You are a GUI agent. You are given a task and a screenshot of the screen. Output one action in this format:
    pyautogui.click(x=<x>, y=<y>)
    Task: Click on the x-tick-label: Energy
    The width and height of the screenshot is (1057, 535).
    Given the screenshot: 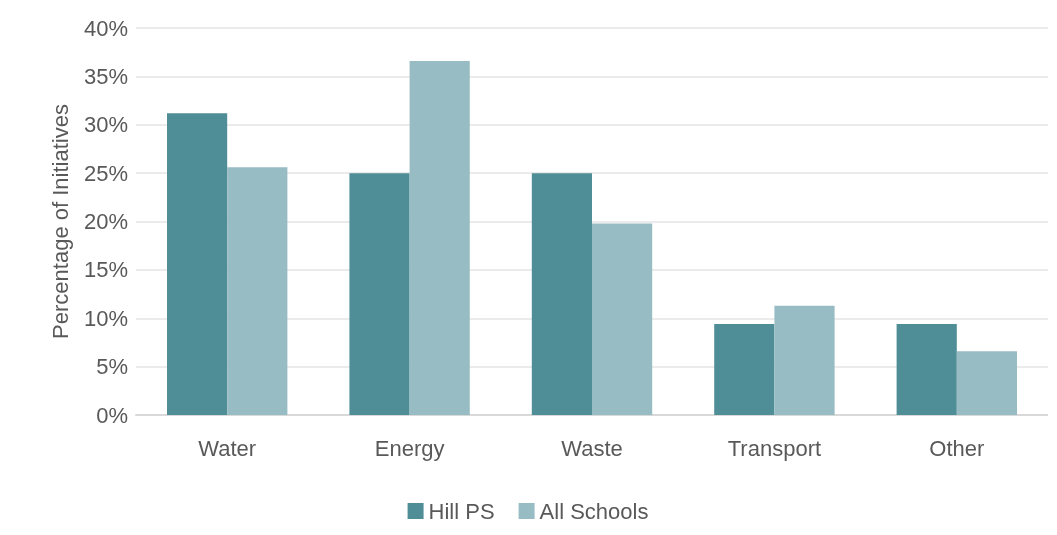 What is the action you would take?
    pyautogui.click(x=409, y=448)
    